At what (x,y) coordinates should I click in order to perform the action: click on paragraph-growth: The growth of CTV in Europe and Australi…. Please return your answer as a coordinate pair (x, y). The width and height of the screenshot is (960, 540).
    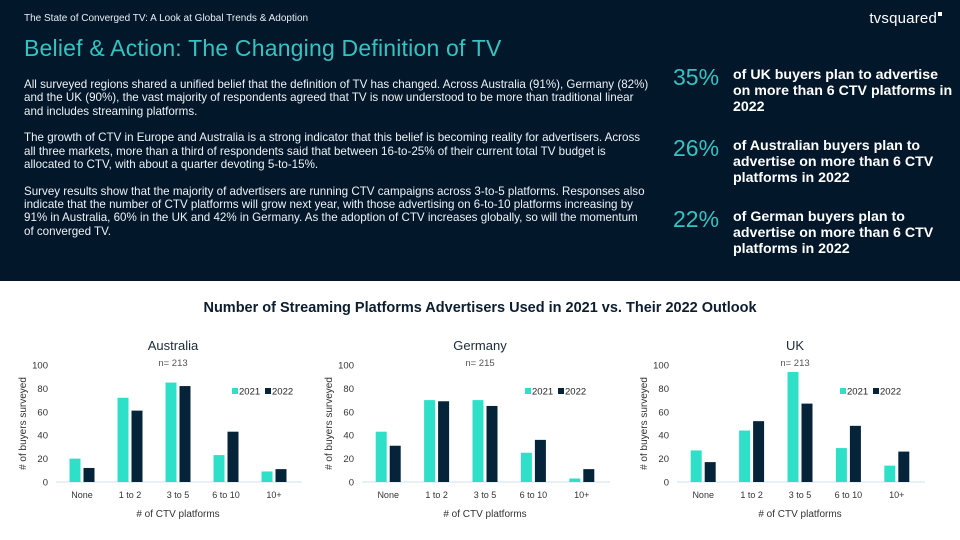
    Looking at the image, I should click on (332, 151).